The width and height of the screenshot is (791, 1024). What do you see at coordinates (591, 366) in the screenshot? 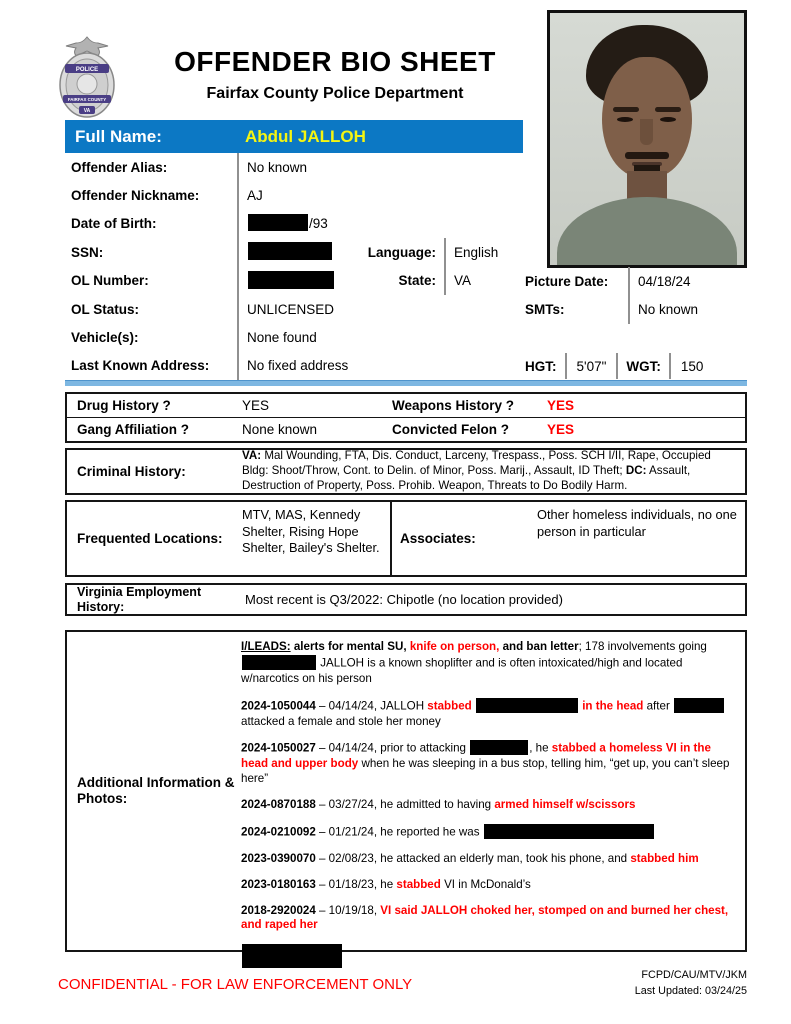
I see `hgt-value: 5'07"` at bounding box center [591, 366].